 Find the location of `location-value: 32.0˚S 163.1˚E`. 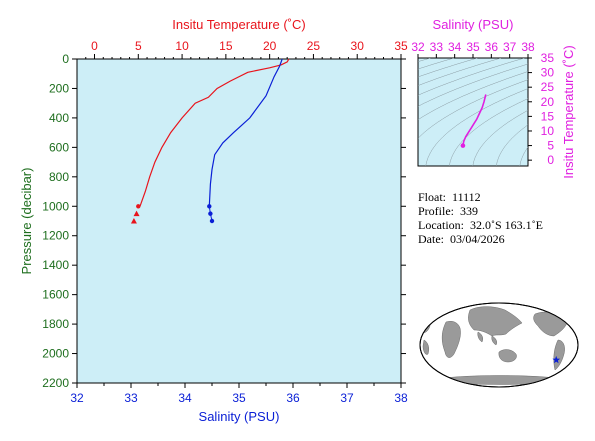

location-value: 32.0˚S 163.1˚E is located at coordinates (506, 225).